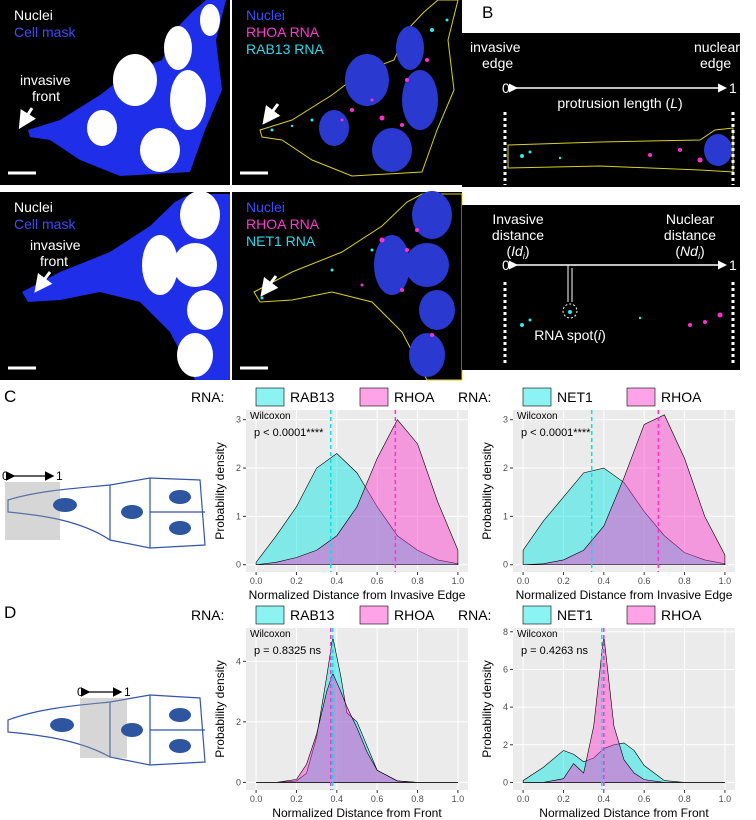  Describe the element at coordinates (505, 632) in the screenshot. I see `y-tick-label: 8` at that location.